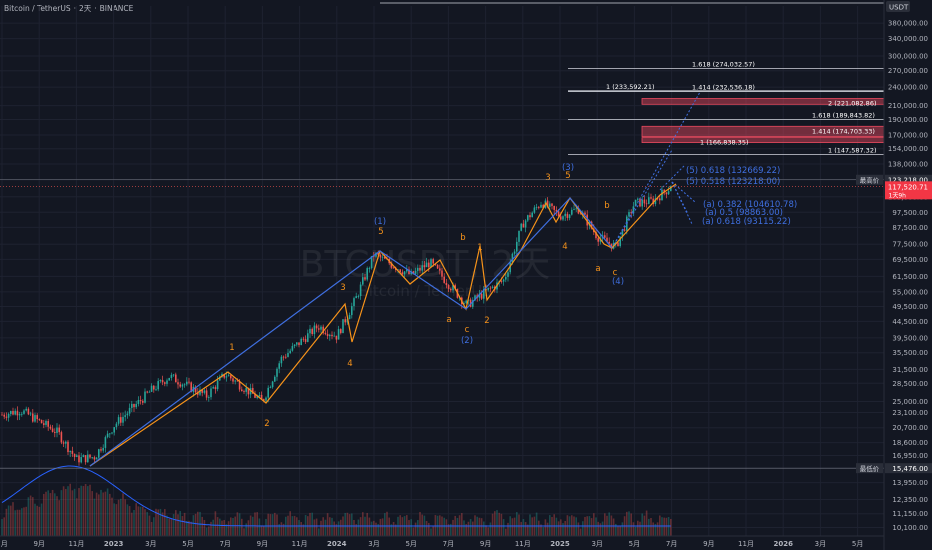  What do you see at coordinates (116, 8) in the screenshot?
I see `exchange-label: BINANCE` at bounding box center [116, 8].